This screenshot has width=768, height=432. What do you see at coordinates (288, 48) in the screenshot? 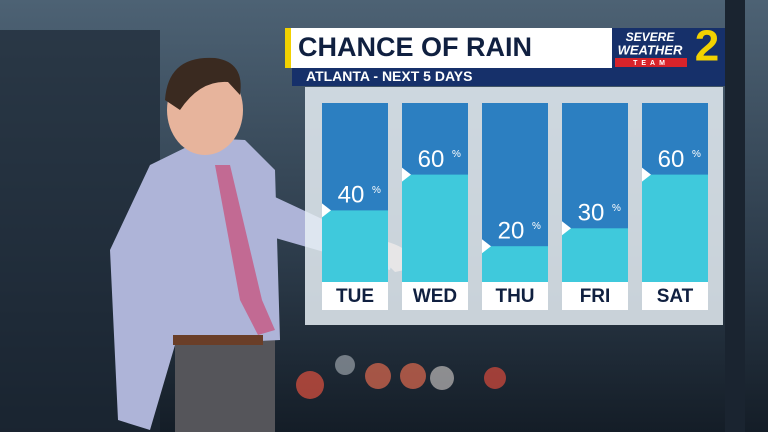
I see `title-accent` at bounding box center [288, 48].